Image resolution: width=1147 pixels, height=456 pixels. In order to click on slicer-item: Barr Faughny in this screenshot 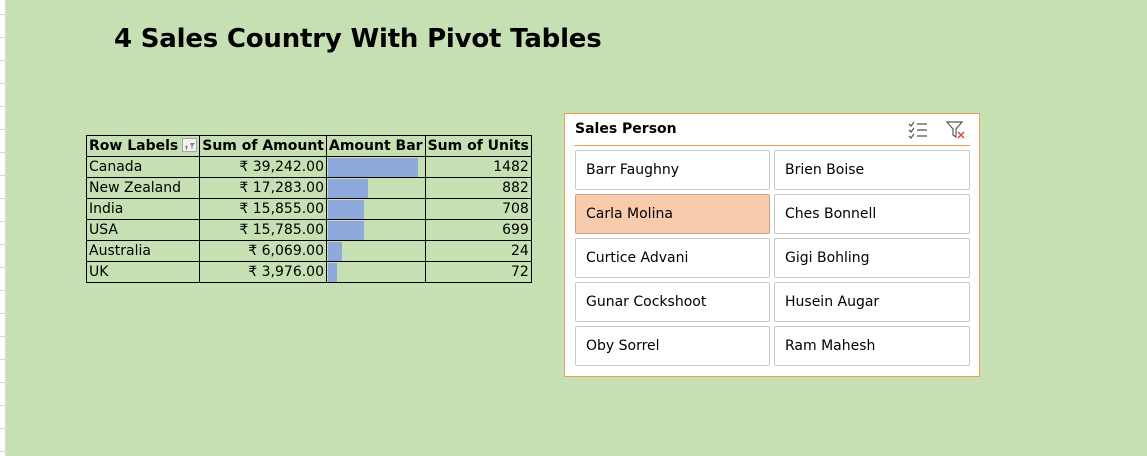, I will do `click(672, 170)`.